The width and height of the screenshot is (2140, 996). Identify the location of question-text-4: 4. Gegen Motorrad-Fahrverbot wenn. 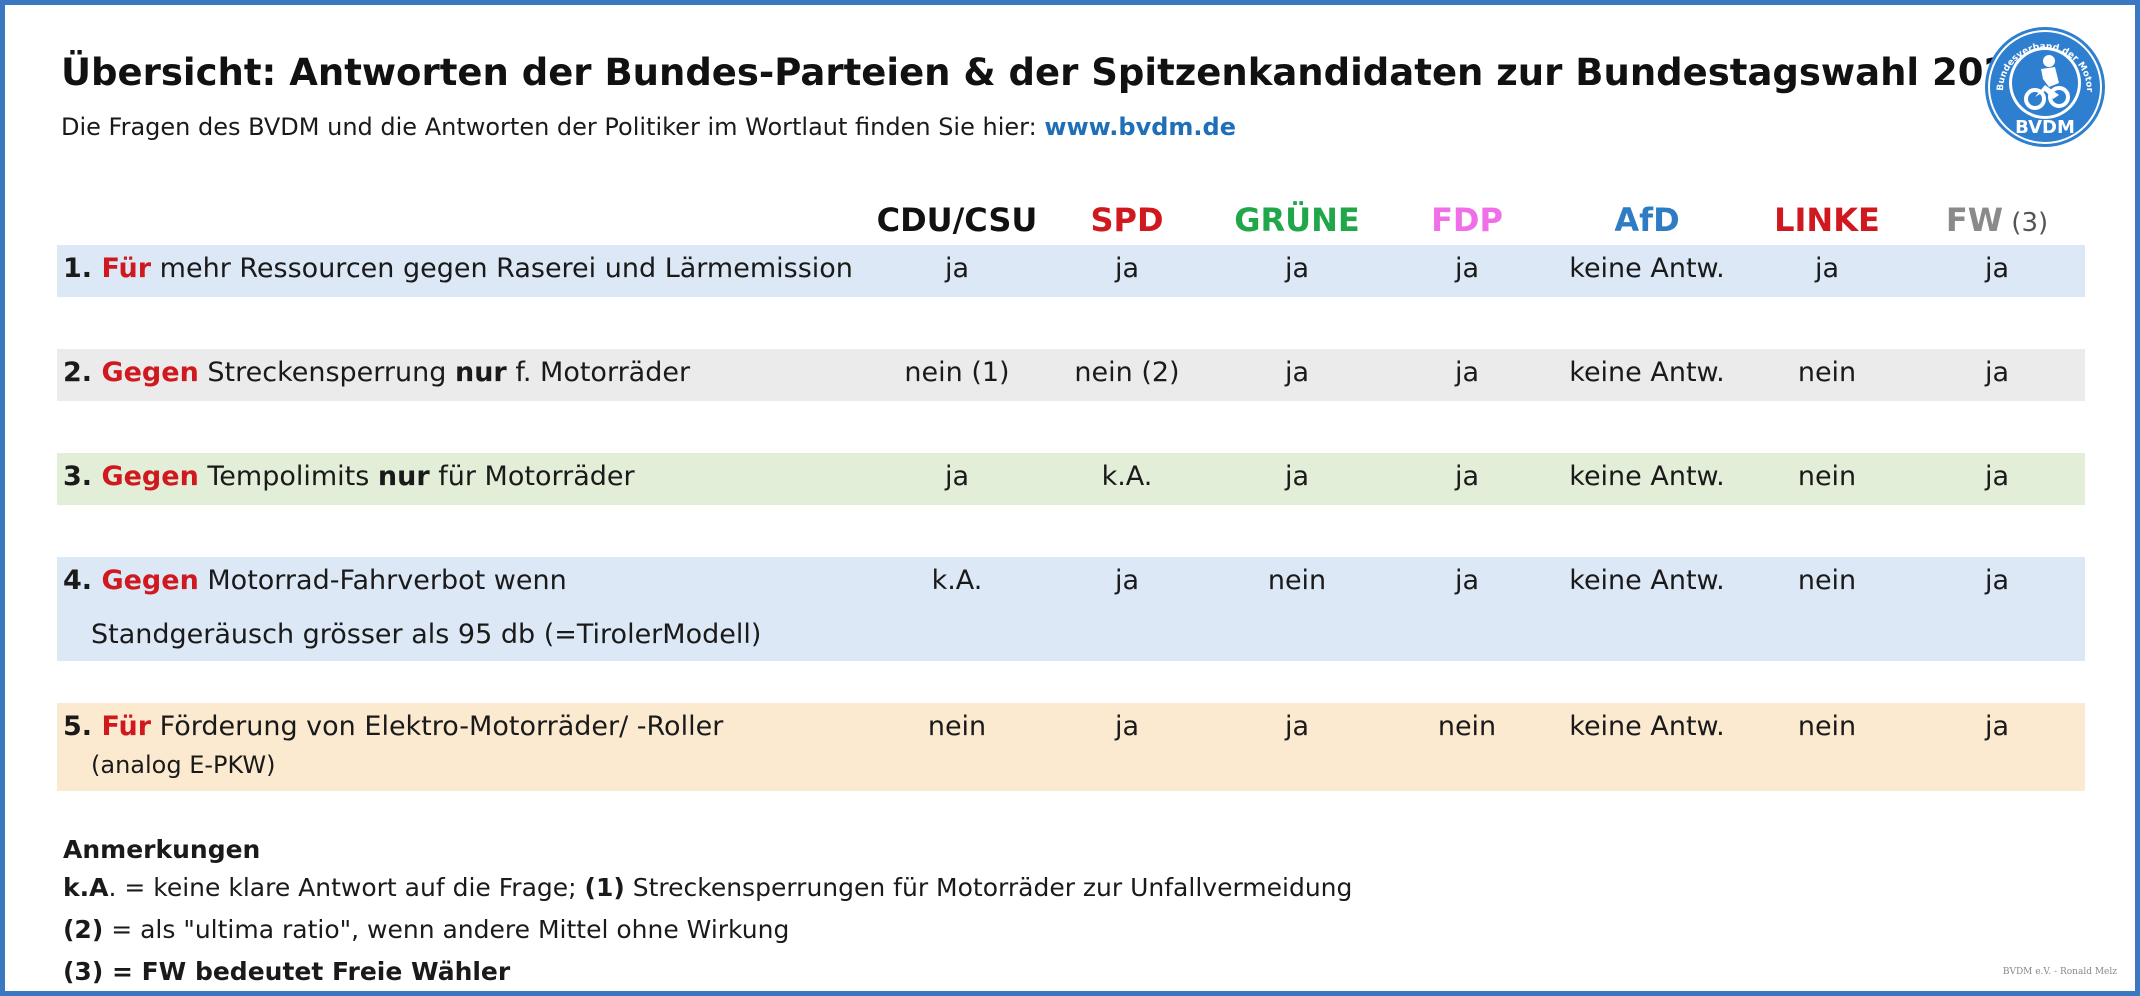
(315, 580).